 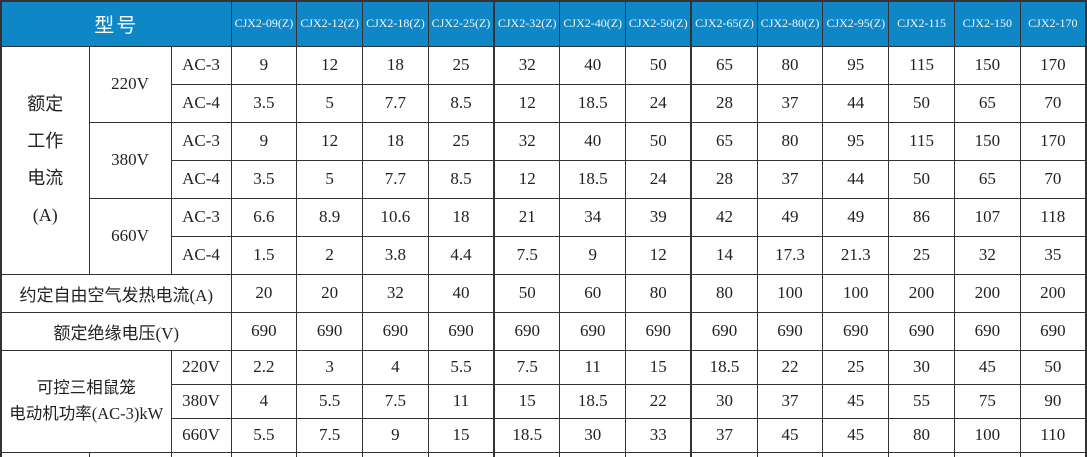 I want to click on value-cell: 200, so click(x=987, y=293).